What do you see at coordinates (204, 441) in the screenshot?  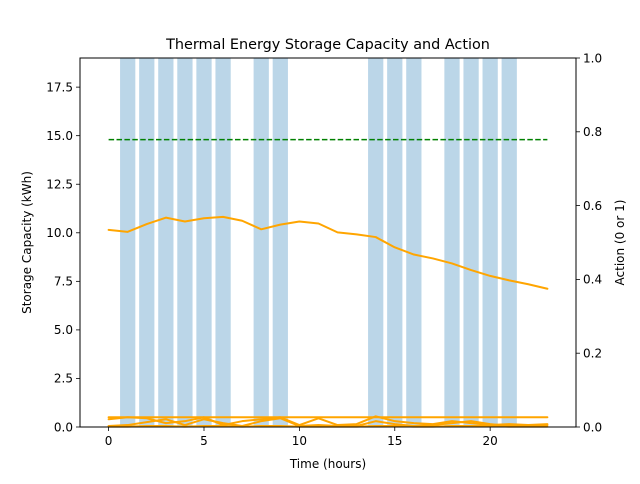 I see `x-tick-label: 5` at bounding box center [204, 441].